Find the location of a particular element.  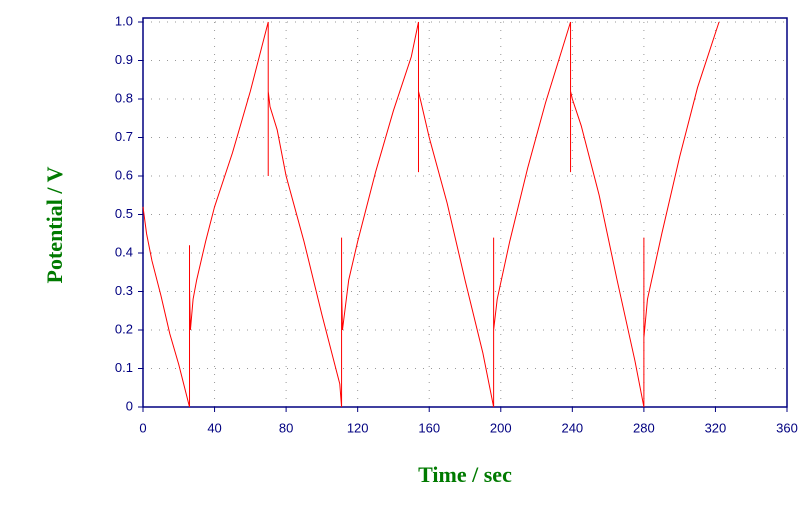

x-tick-label: 120 is located at coordinates (358, 427).